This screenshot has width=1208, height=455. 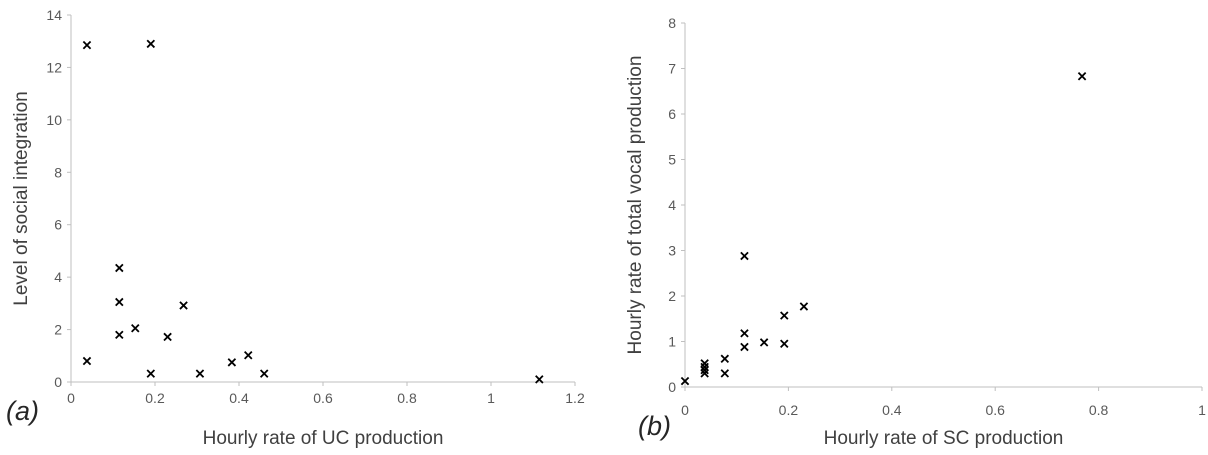 I want to click on panel-b-y-tick-label: 0, so click(x=672, y=387).